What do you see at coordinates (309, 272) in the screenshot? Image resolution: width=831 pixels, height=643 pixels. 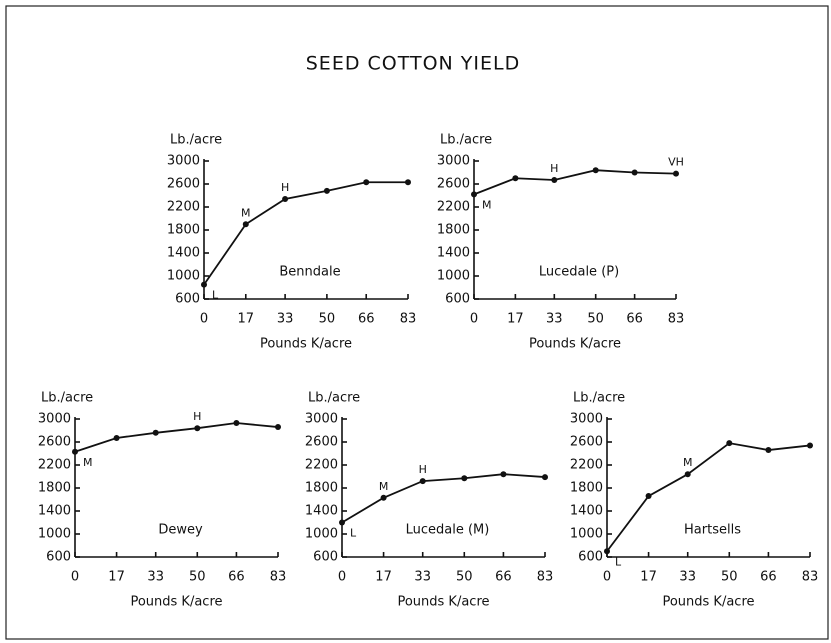 I see `series-name: Benndale` at bounding box center [309, 272].